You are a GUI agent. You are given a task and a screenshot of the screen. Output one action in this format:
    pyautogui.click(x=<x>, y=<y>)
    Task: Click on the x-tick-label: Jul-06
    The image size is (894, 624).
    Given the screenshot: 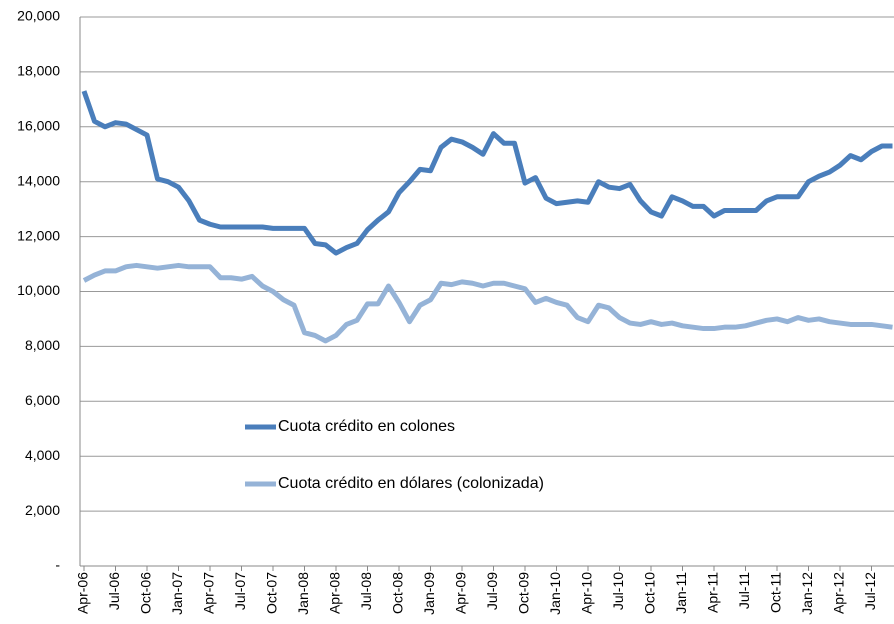 What is the action you would take?
    pyautogui.click(x=114, y=591)
    